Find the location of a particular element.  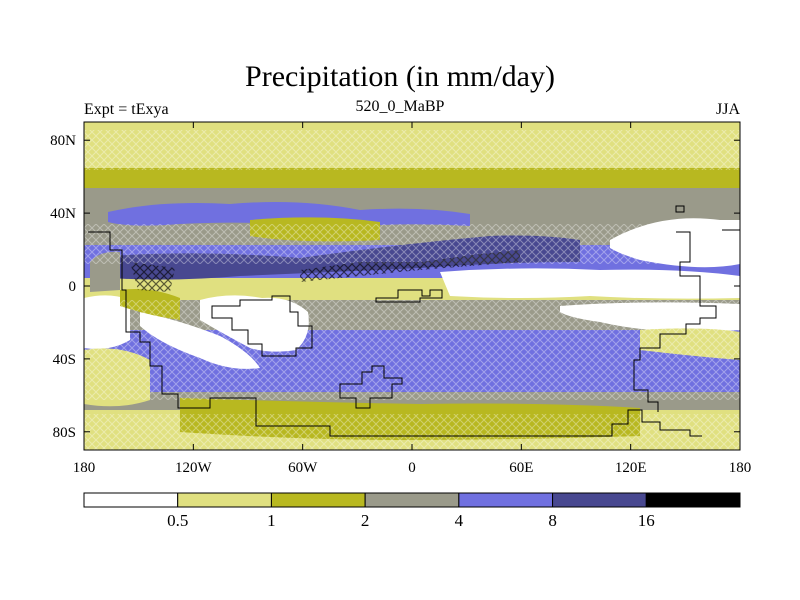

dry-region-equatorial-east is located at coordinates (590, 283).